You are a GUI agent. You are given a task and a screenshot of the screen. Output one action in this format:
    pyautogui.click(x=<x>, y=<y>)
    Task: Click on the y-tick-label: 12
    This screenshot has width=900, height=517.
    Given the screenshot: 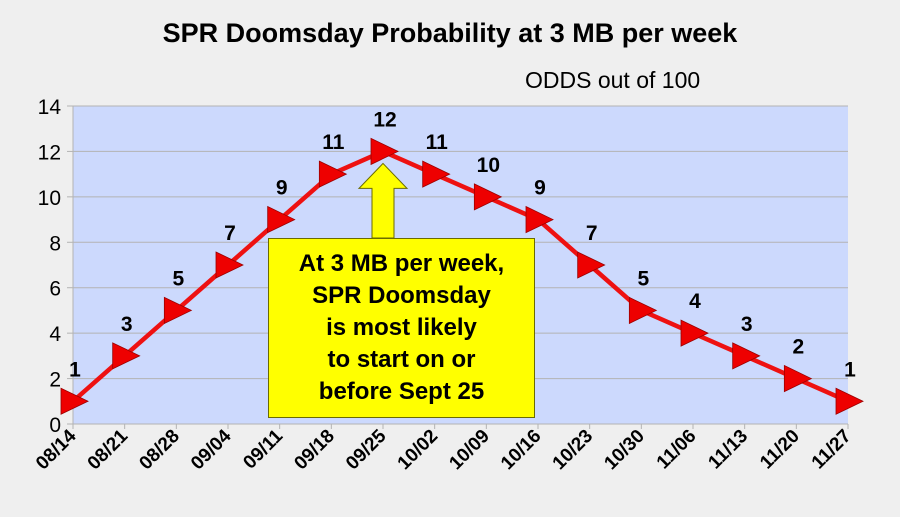 What is the action you would take?
    pyautogui.click(x=49, y=152)
    